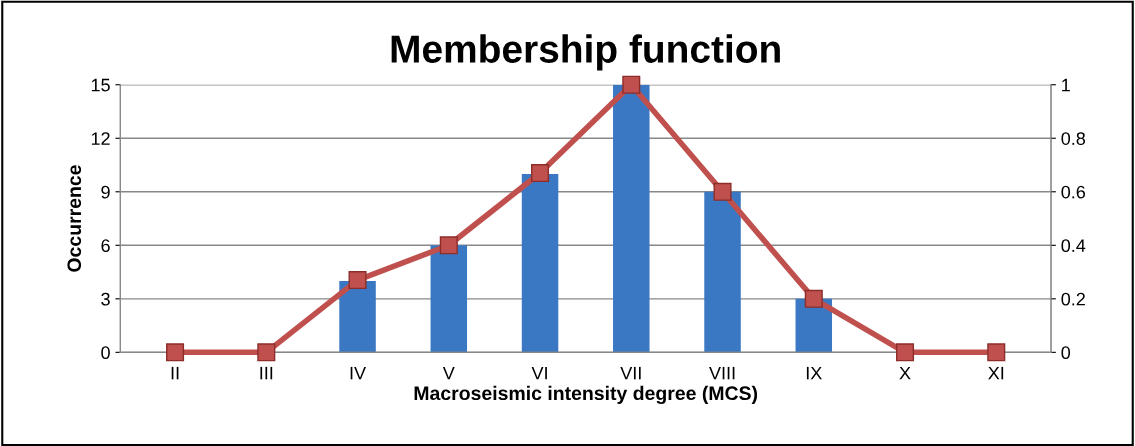 The width and height of the screenshot is (1135, 446). Describe the element at coordinates (105, 192) in the screenshot. I see `y-tick-label: 9` at that location.